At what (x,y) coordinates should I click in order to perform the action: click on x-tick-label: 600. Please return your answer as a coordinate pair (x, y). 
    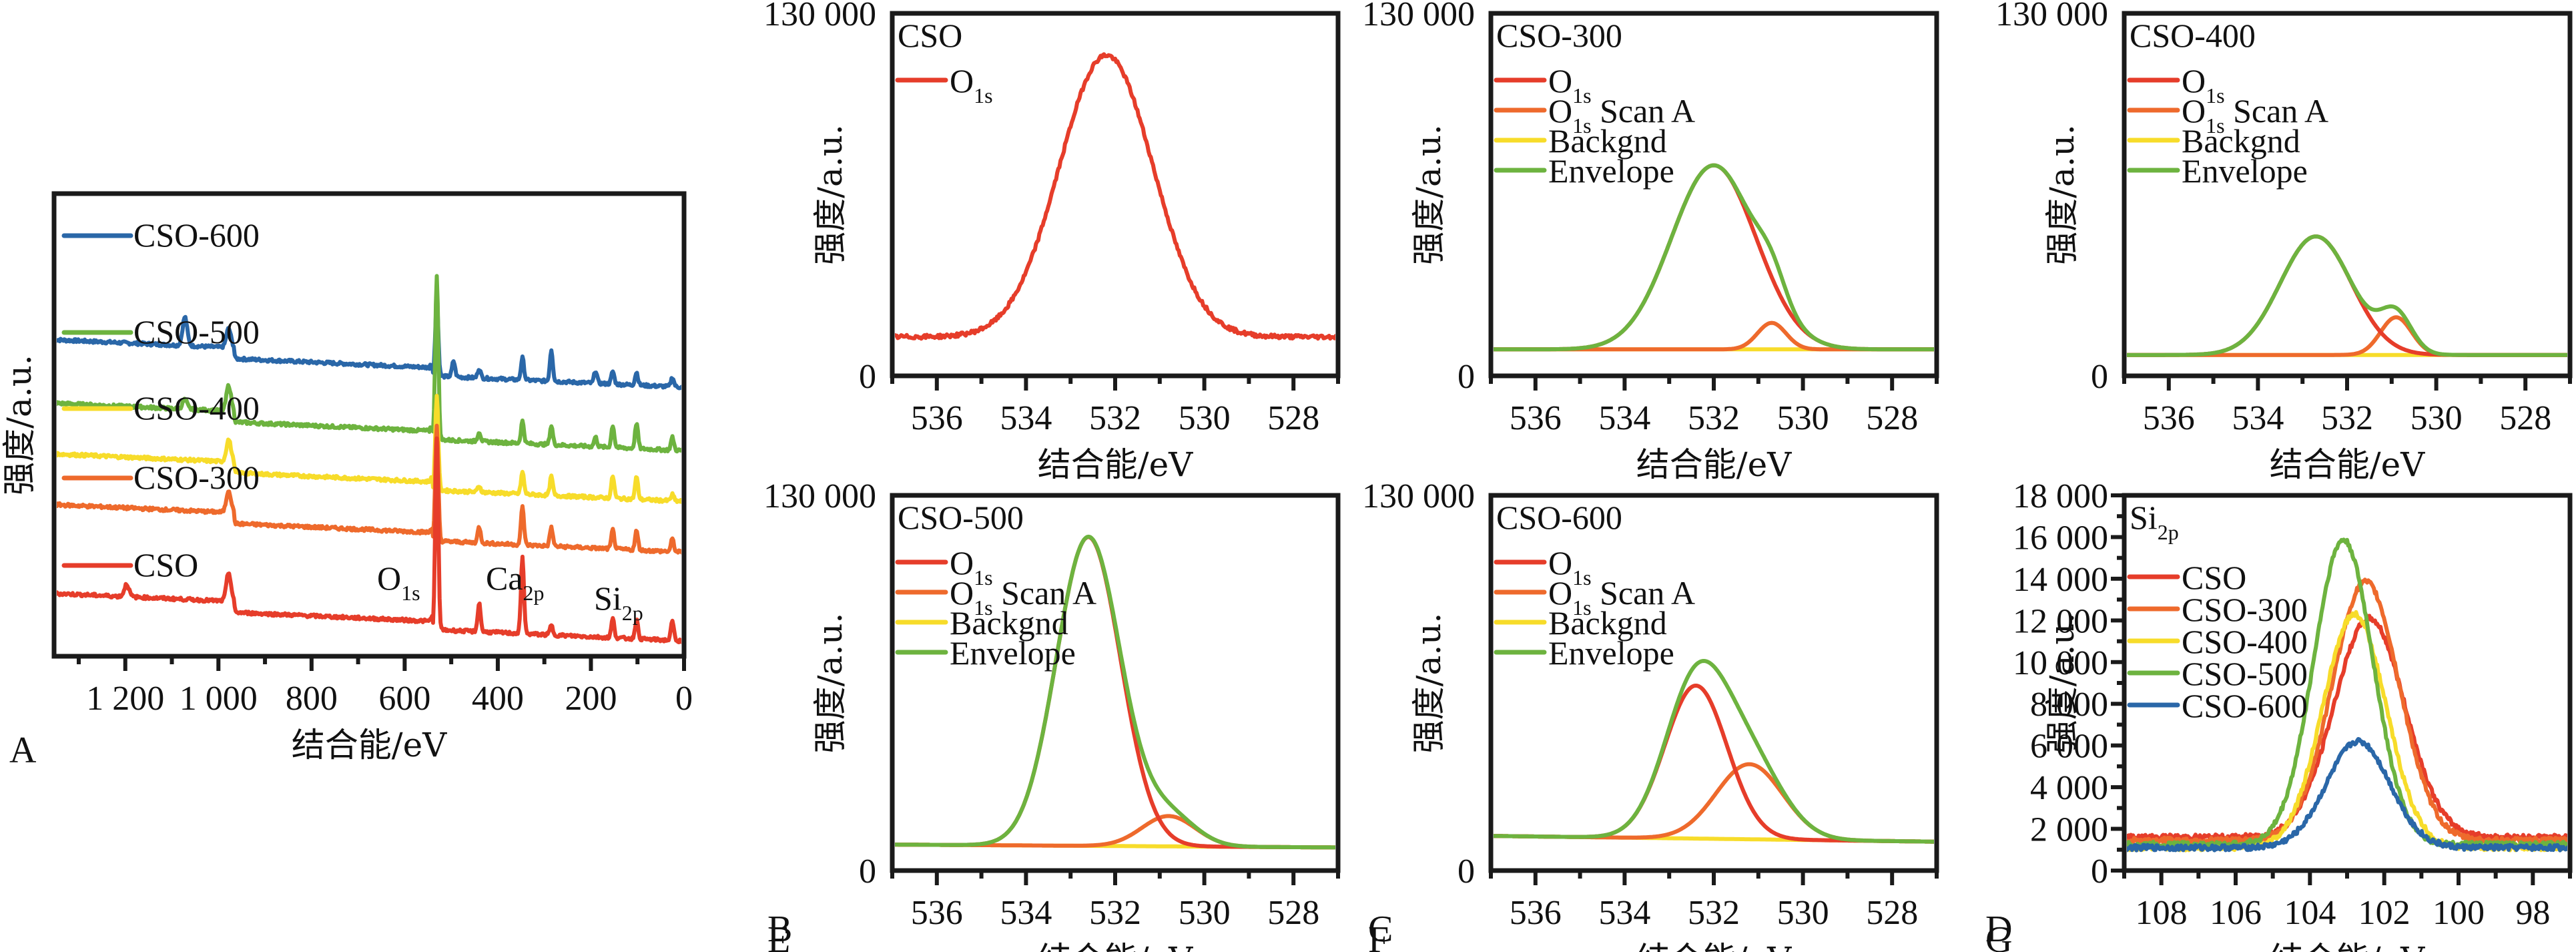
    Looking at the image, I should click on (404, 699).